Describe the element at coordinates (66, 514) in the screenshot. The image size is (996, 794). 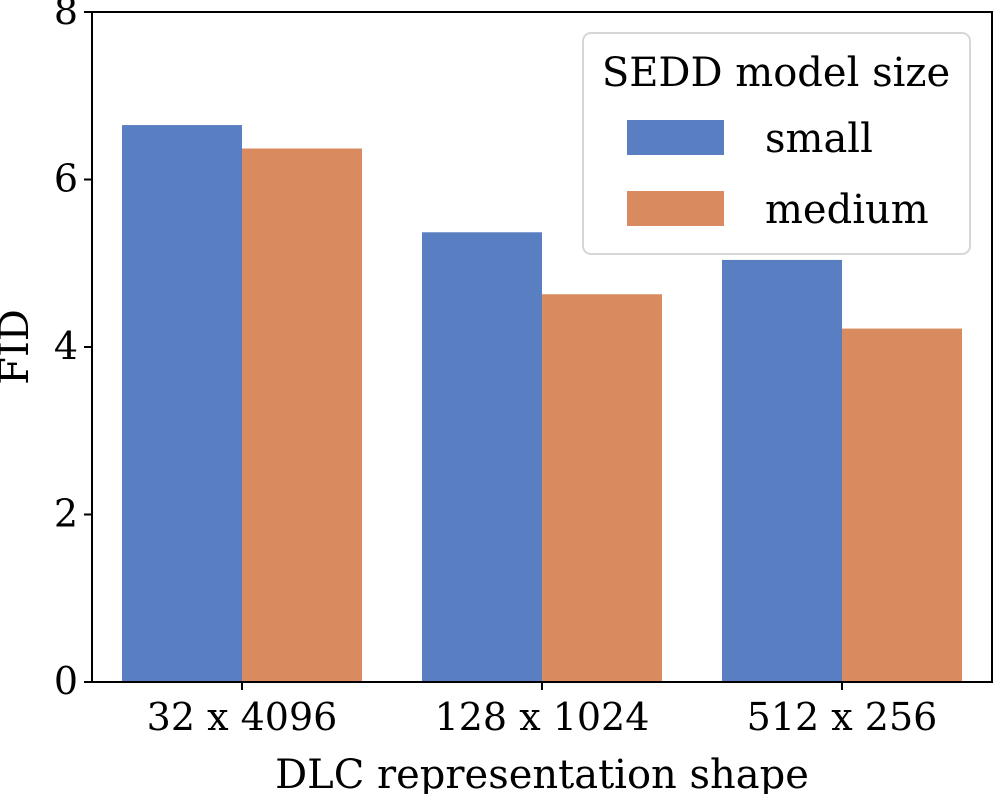
I see `y-tick-label-1: 2` at that location.